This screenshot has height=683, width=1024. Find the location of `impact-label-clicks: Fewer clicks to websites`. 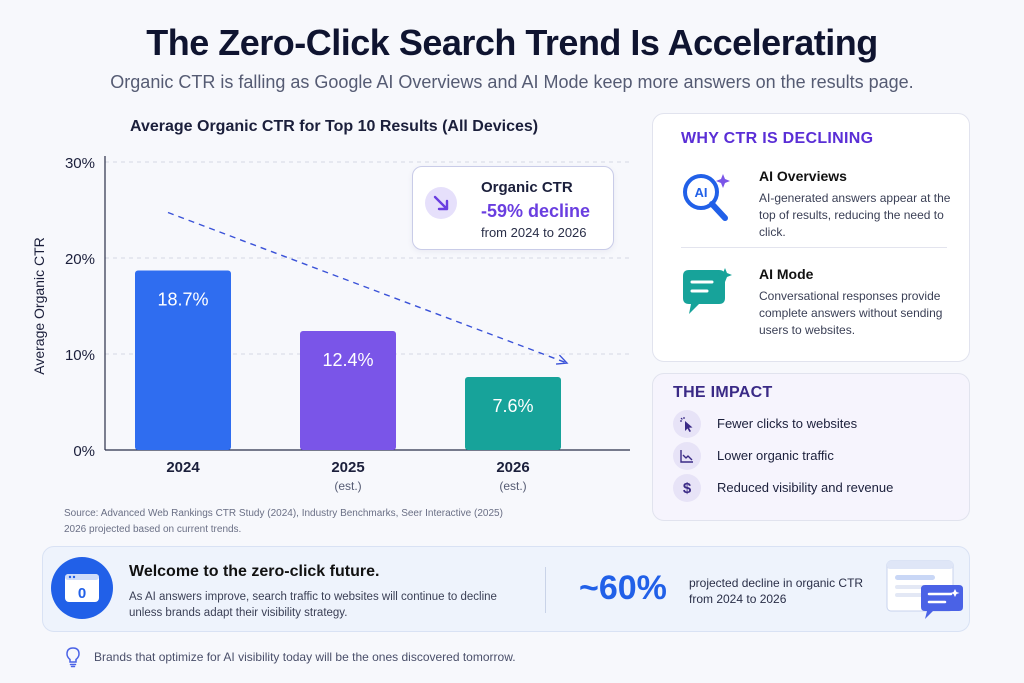

impact-label-clicks: Fewer clicks to websites is located at coordinates (787, 423).